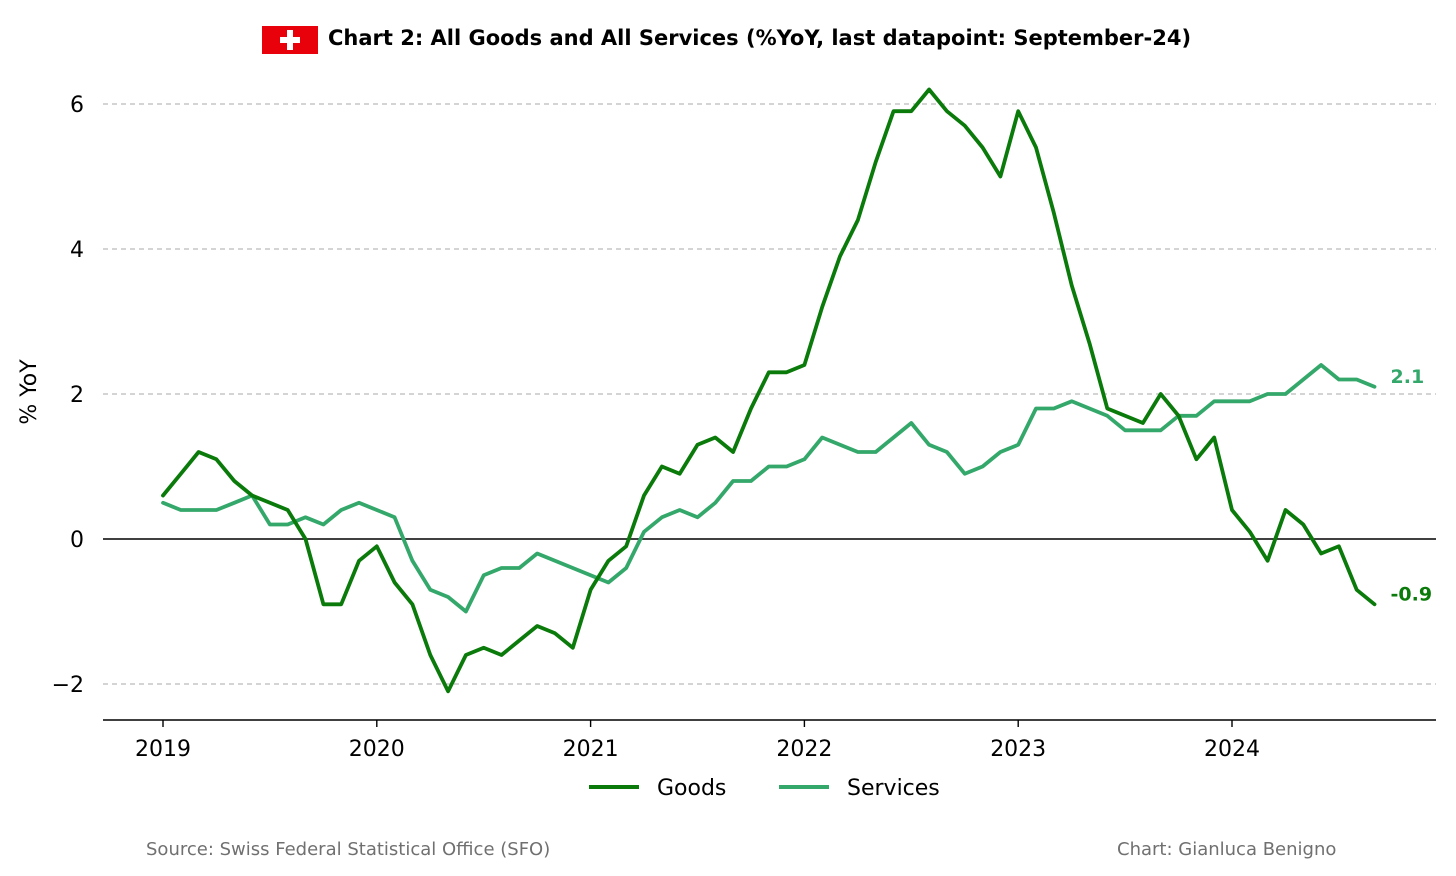 The height and width of the screenshot is (876, 1456). Describe the element at coordinates (163, 749) in the screenshot. I see `x-tick-label: 2019` at that location.